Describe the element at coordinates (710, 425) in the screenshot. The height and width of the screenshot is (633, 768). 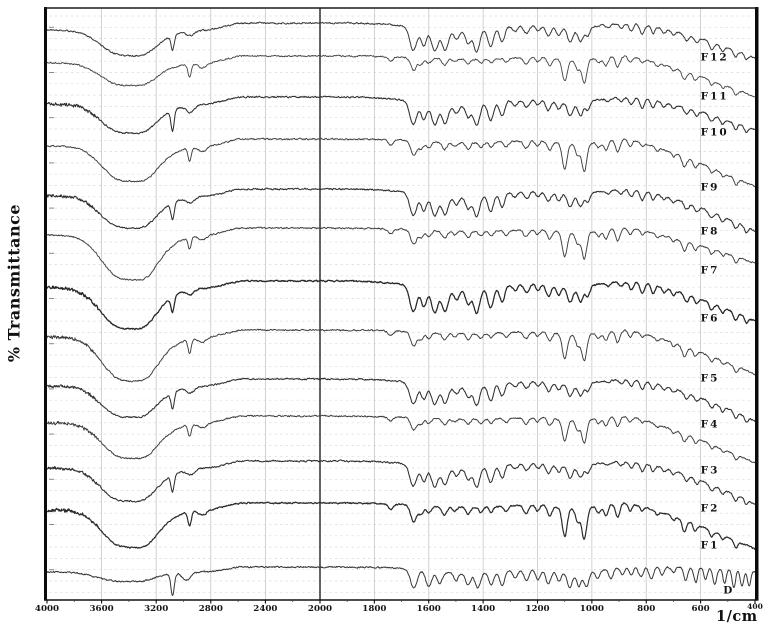
I see `spectrum-F4-label: F4` at that location.